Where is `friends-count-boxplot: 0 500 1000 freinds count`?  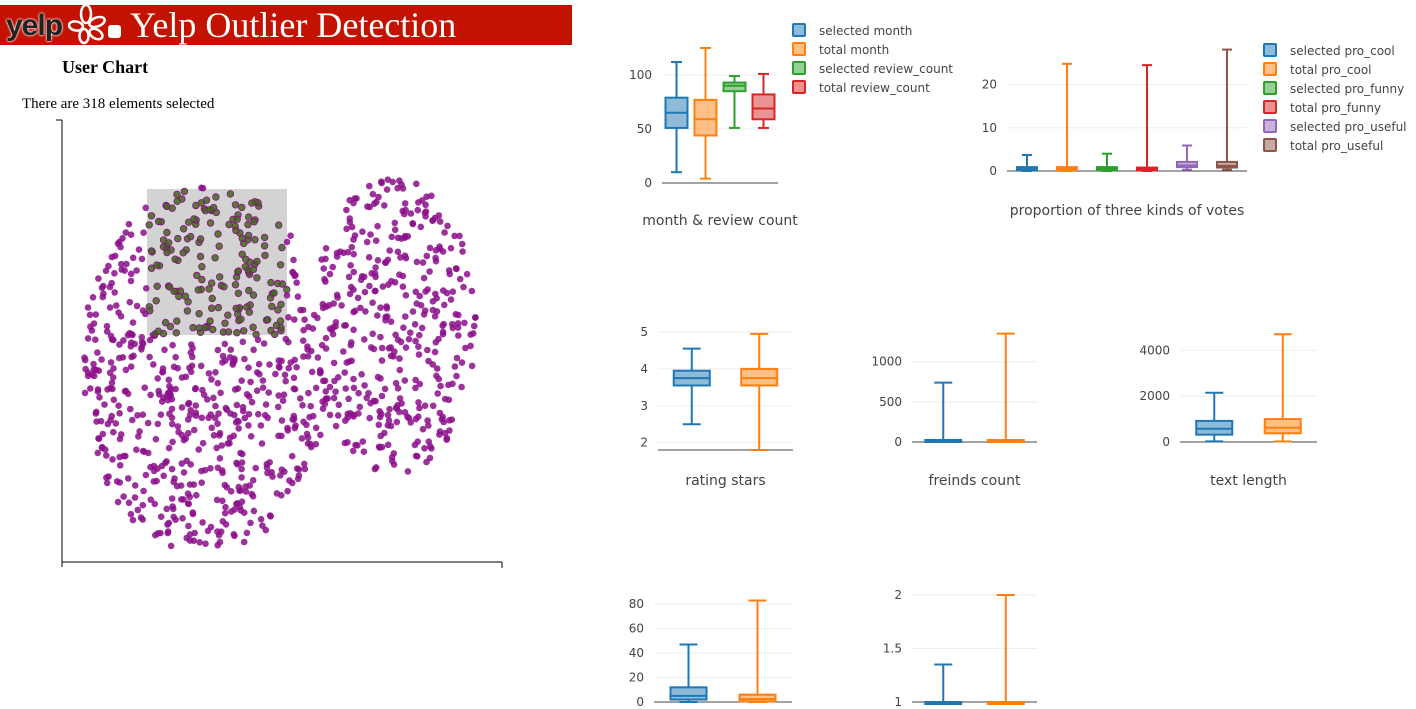
friends-count-boxplot: 0 500 1000 freinds count is located at coordinates (950, 407).